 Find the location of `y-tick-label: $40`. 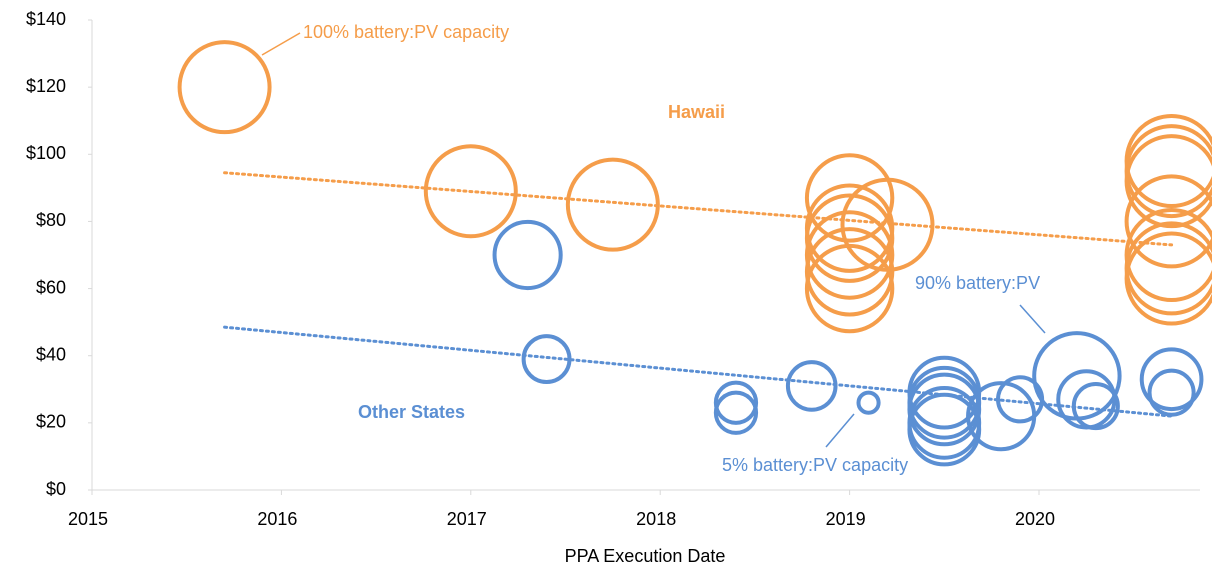

y-tick-label: $40 is located at coordinates (51, 354).